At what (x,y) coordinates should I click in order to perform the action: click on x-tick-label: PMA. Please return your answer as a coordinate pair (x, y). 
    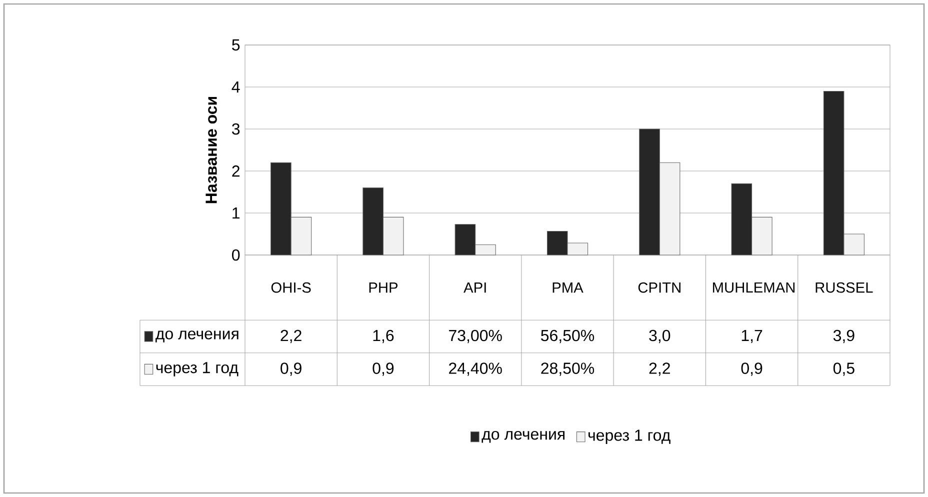
    Looking at the image, I should click on (568, 287).